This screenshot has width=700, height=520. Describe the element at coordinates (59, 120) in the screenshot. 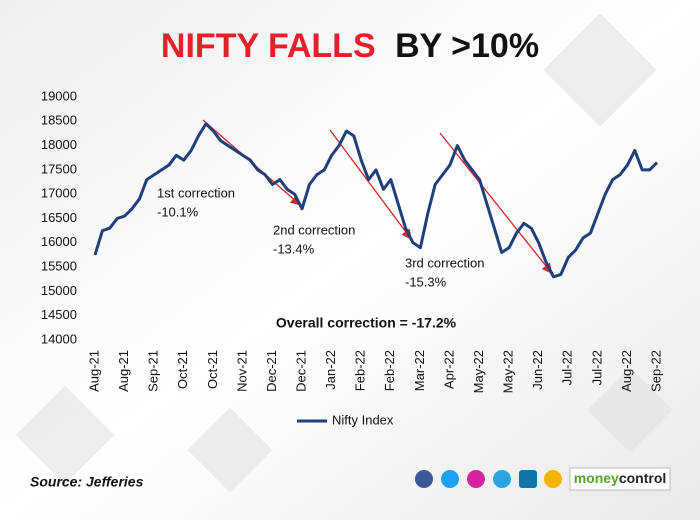

I see `y-tick-label: 18500` at that location.